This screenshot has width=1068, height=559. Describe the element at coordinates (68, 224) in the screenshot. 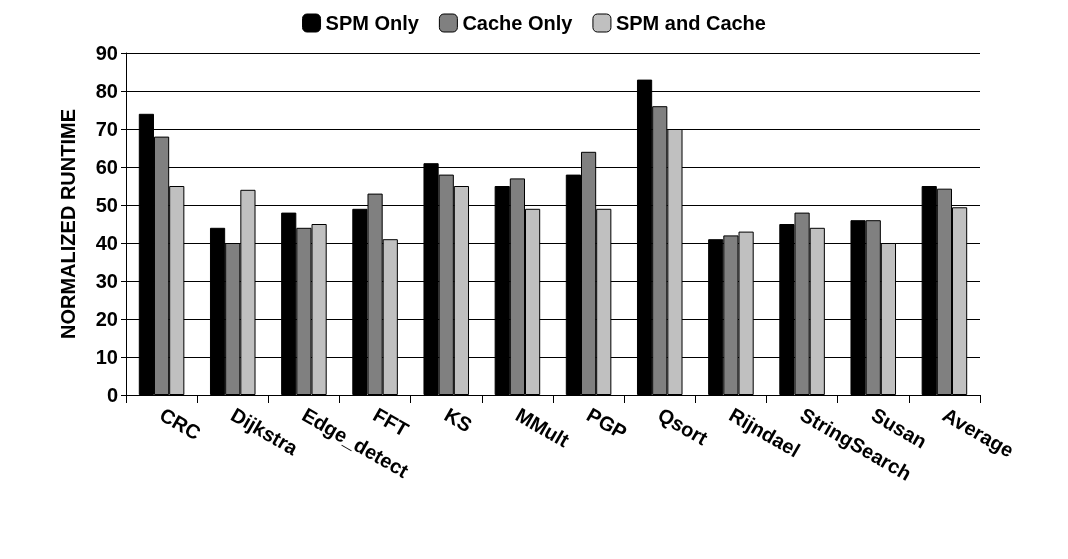

I see `y-axis-title: NORMALIZED RUNTIME` at that location.